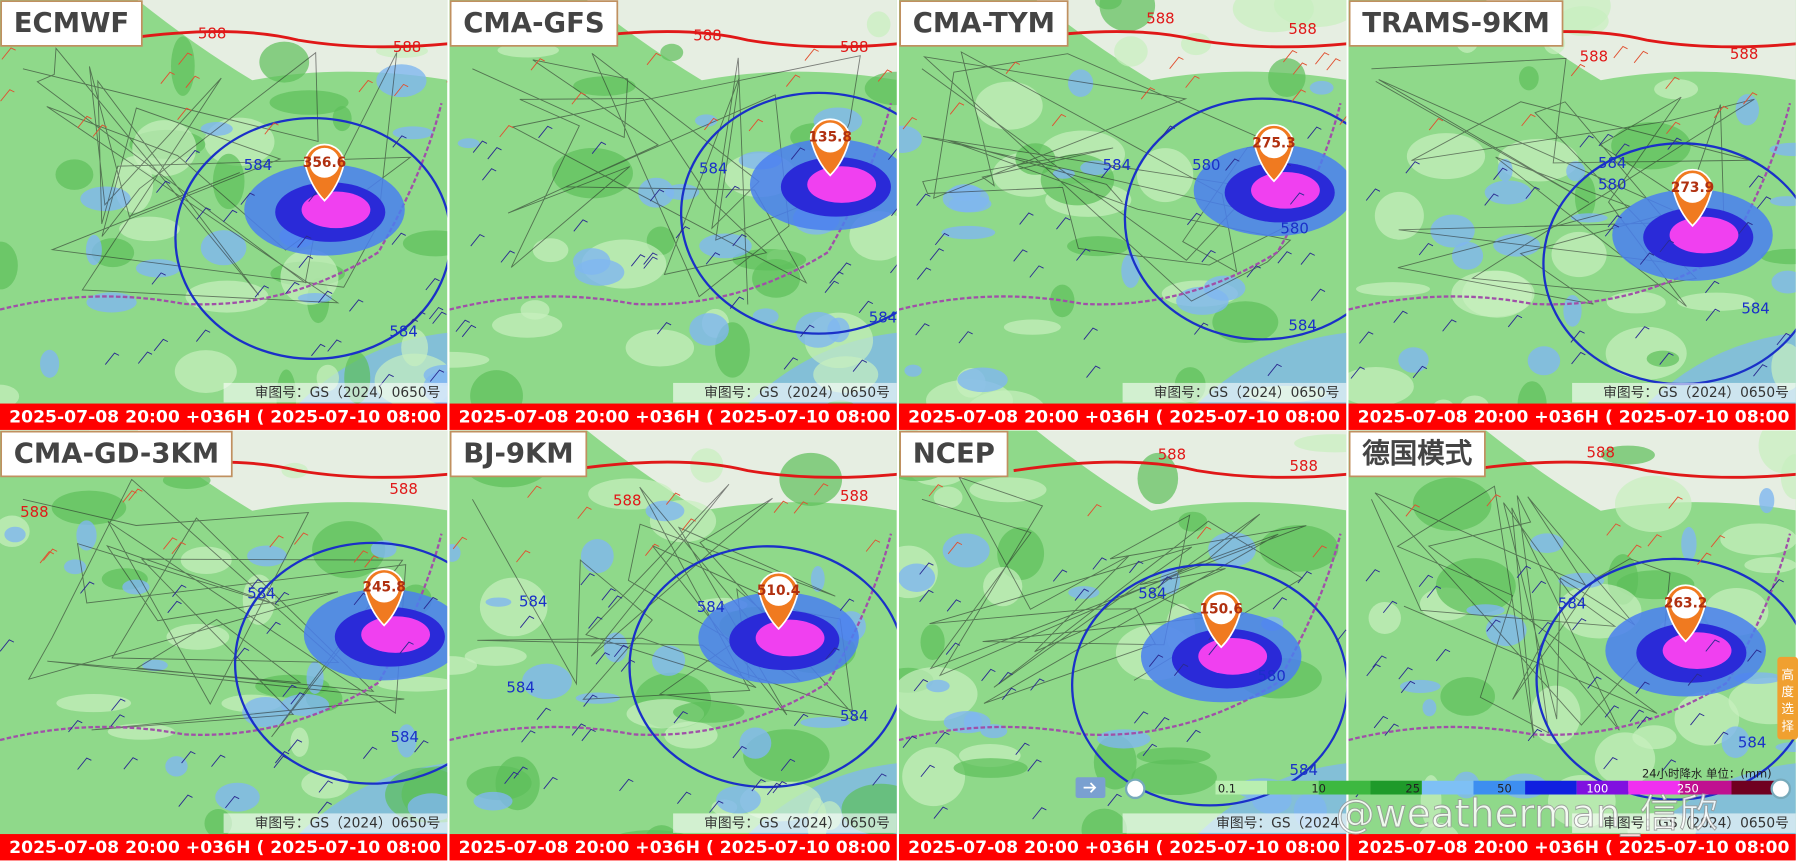 The image size is (1798, 861). Describe the element at coordinates (1412, 788) in the screenshot. I see `legend-tick-label: 25` at that location.